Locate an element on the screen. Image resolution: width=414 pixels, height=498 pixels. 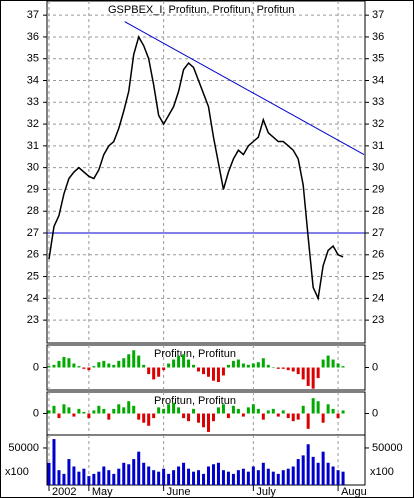
y-tick-label: 24 is located at coordinates (33, 298).